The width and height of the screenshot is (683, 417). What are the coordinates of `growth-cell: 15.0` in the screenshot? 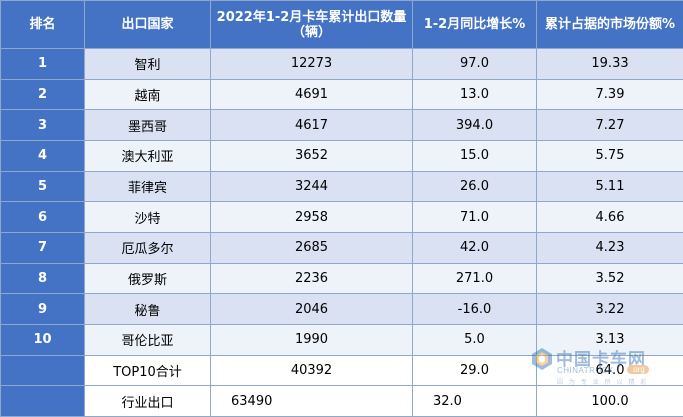 It's located at (474, 155).